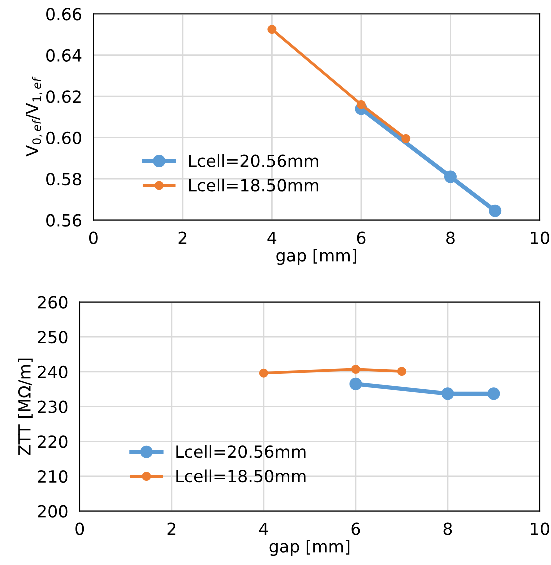 This screenshot has width=551, height=565. I want to click on y-tick-label: 230, so click(53, 407).